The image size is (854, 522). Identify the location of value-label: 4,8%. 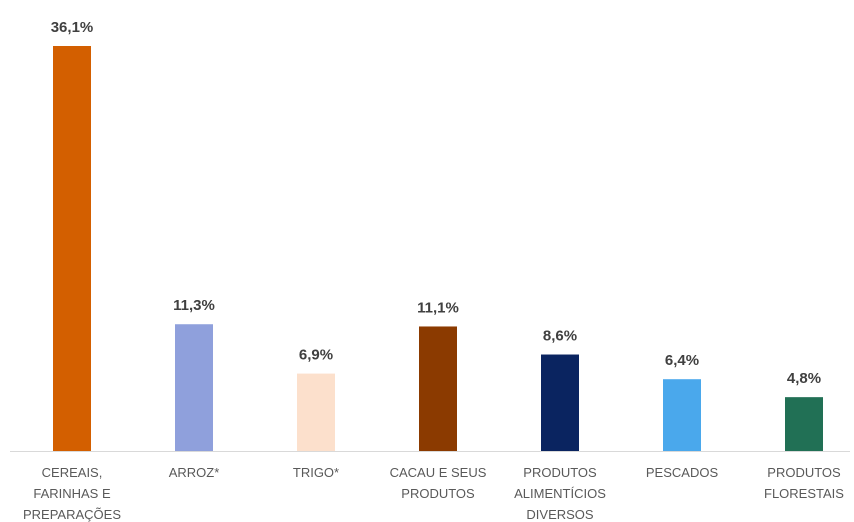
(804, 378).